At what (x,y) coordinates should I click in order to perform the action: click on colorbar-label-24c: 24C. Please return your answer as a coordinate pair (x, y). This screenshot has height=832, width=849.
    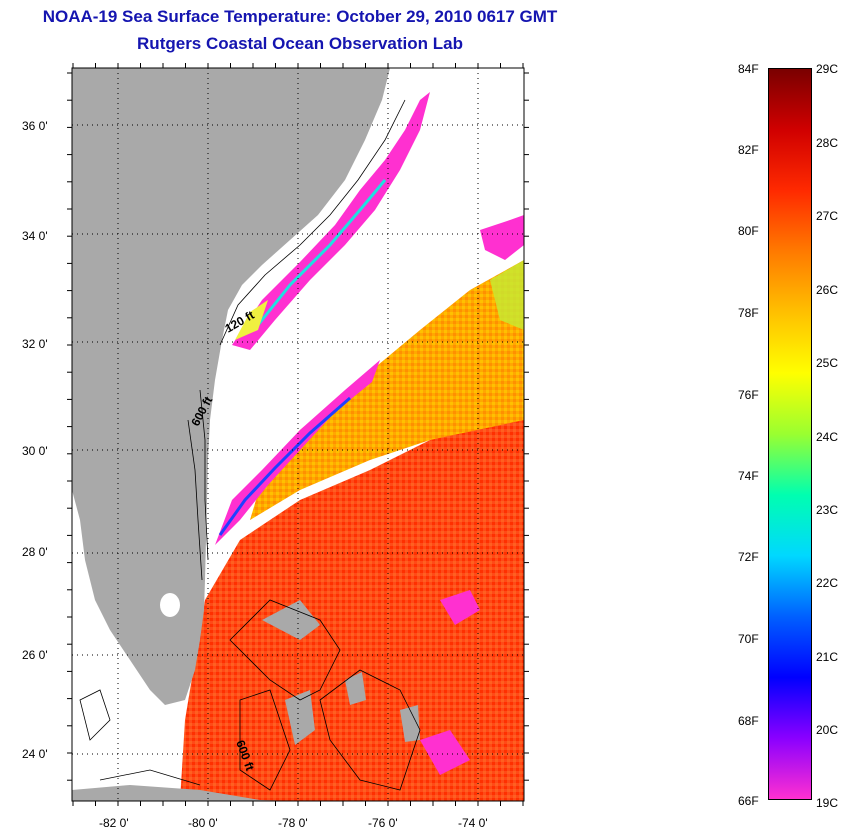
    Looking at the image, I should click on (827, 437).